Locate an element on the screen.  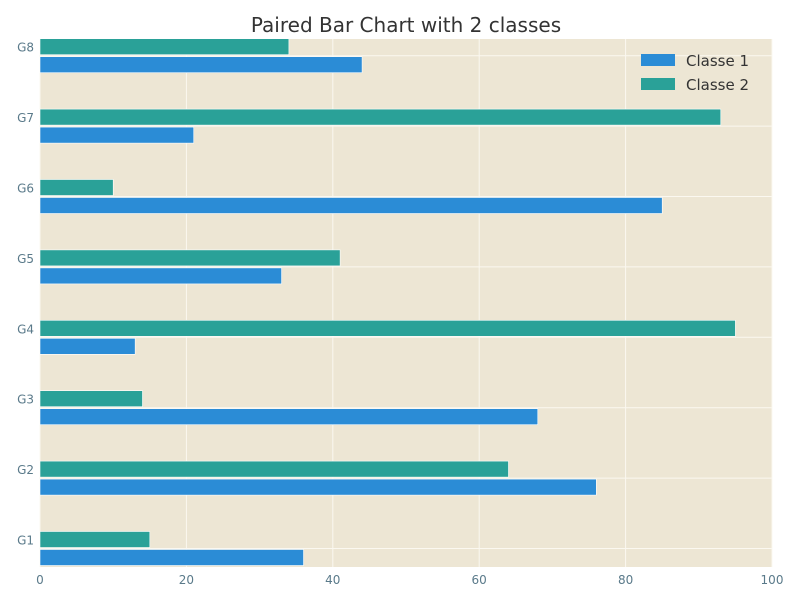
bar-classe-1-g8 is located at coordinates (201, 65).